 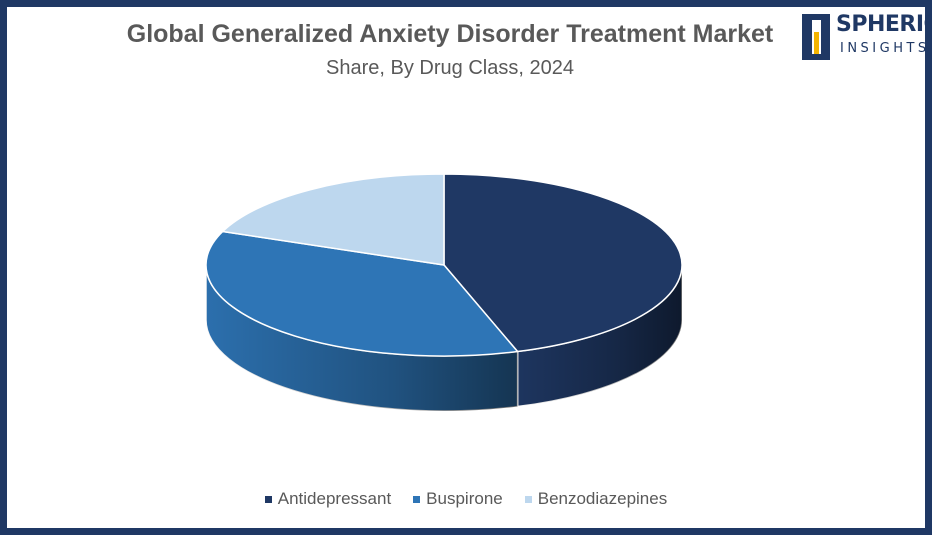 What do you see at coordinates (333, 219) in the screenshot?
I see `pie-slice-benzodiazepines` at bounding box center [333, 219].